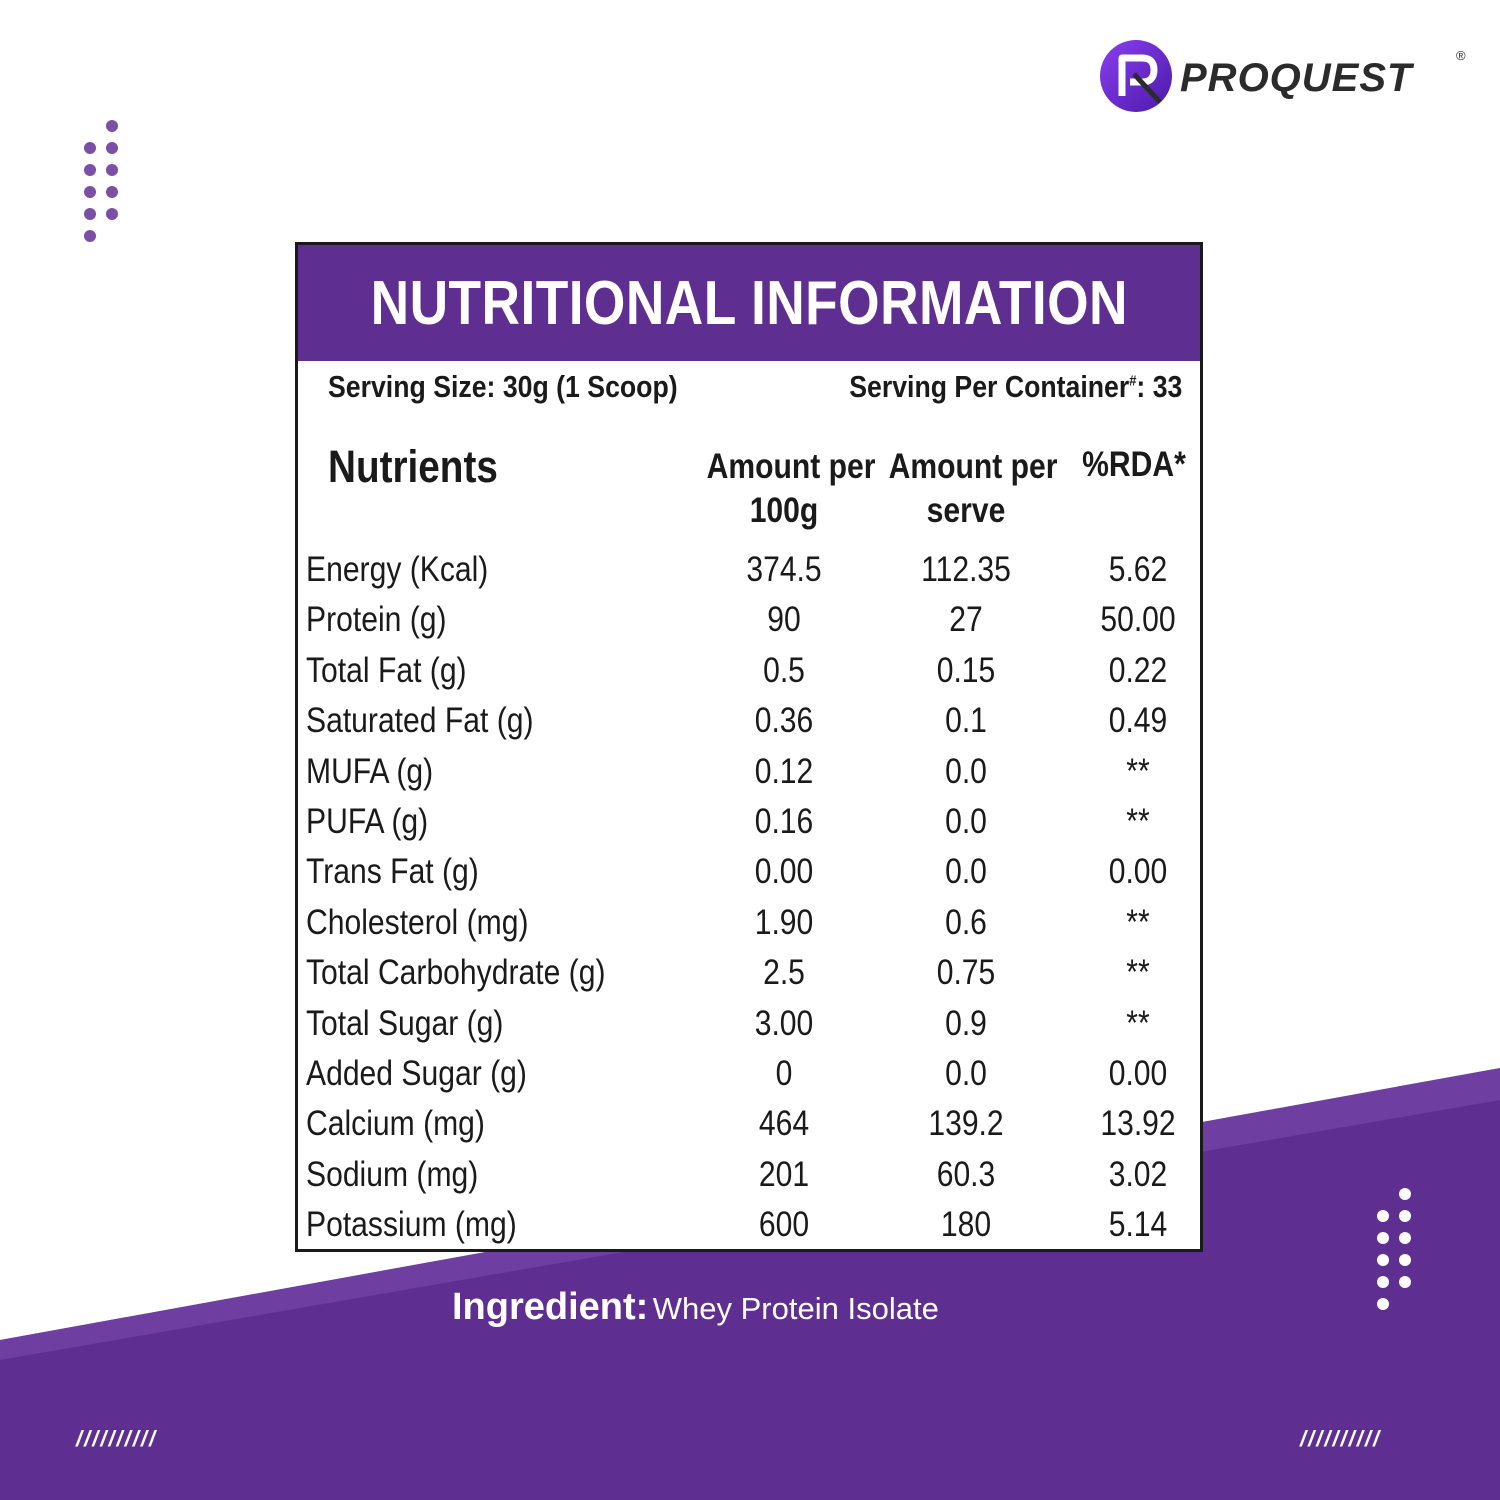 The width and height of the screenshot is (1500, 1500). Describe the element at coordinates (395, 1124) in the screenshot. I see `nutrient-name: Calcium (mg)` at that location.